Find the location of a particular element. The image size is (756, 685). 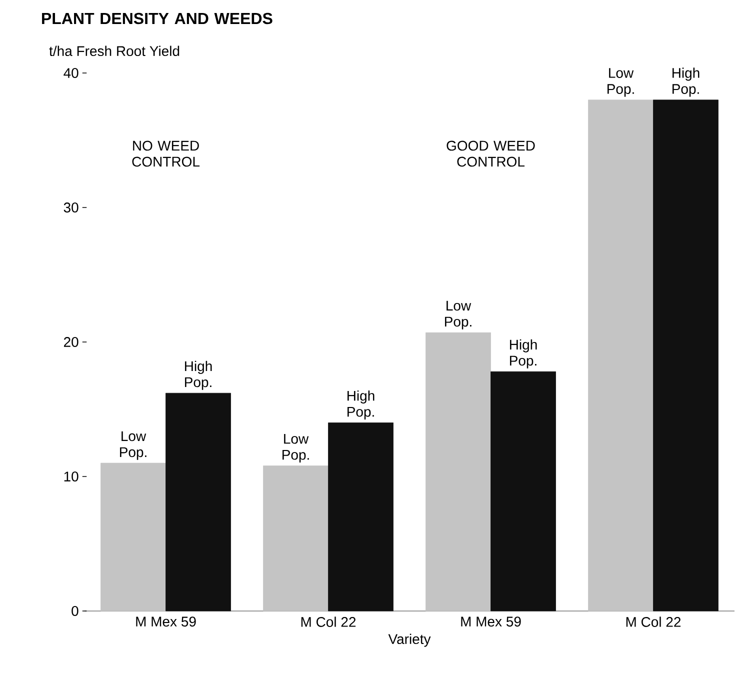

y-axis-title: t/ha Fresh Root Yield is located at coordinates (114, 51).